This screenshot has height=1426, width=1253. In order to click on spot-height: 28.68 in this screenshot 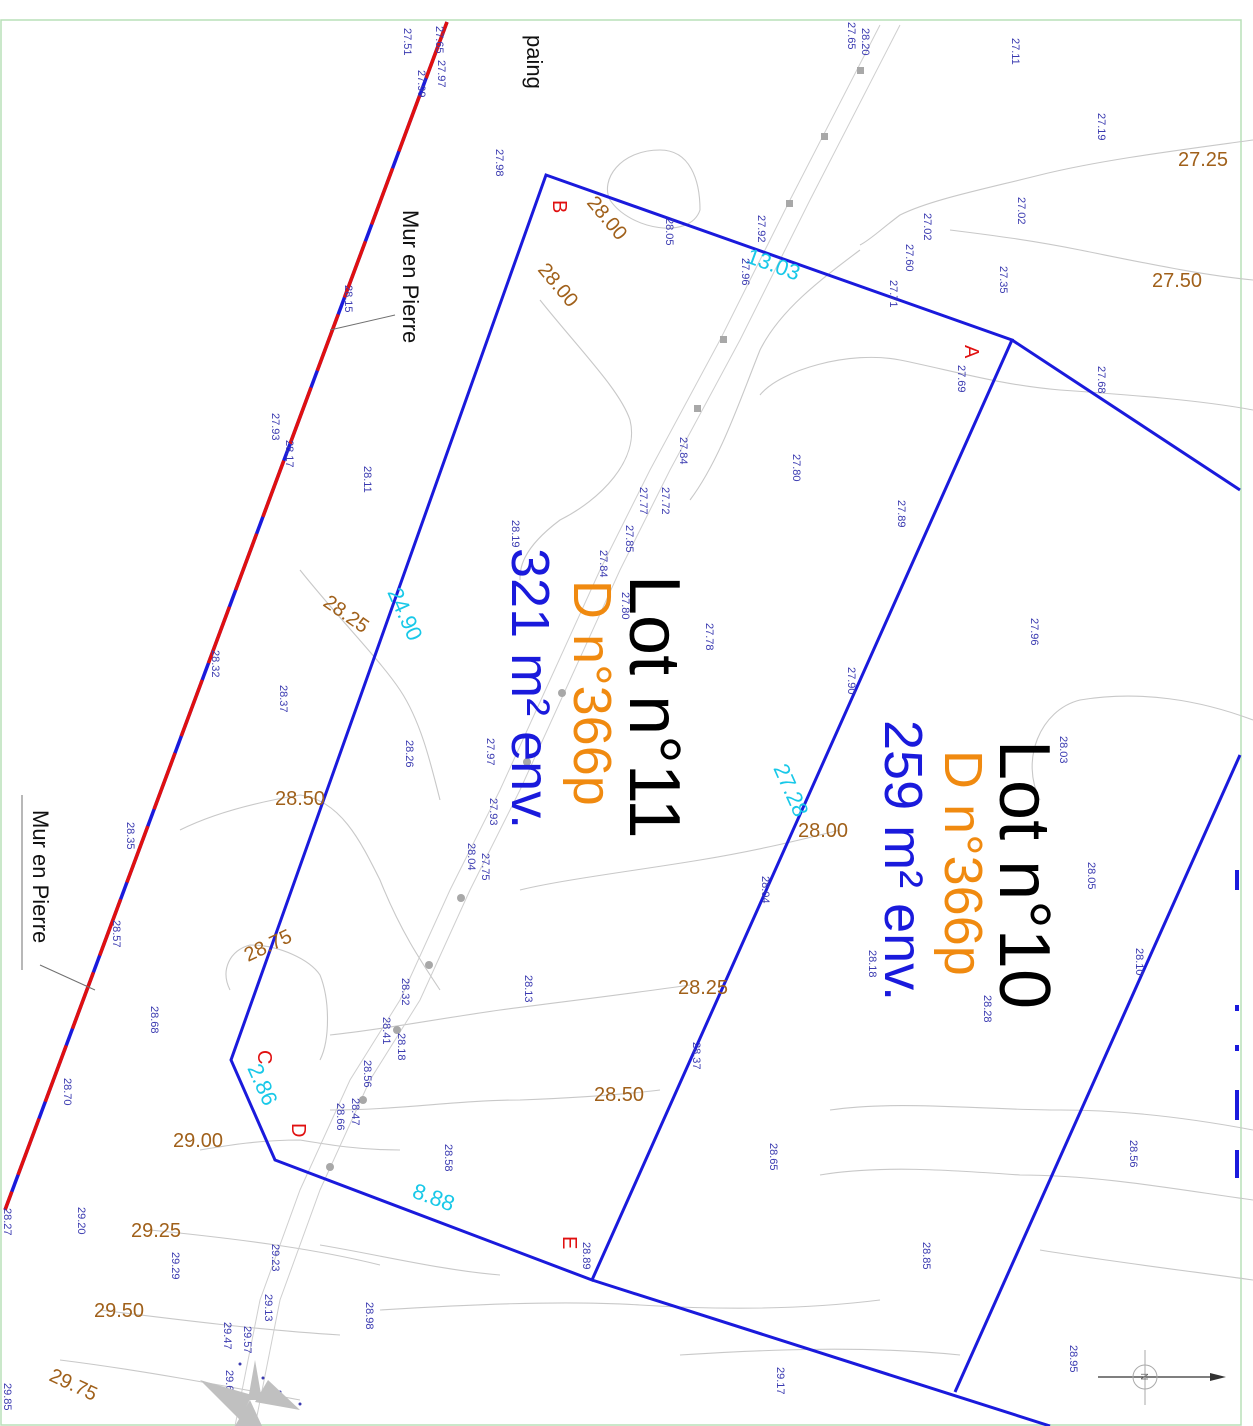, I will do `click(154, 1020)`.